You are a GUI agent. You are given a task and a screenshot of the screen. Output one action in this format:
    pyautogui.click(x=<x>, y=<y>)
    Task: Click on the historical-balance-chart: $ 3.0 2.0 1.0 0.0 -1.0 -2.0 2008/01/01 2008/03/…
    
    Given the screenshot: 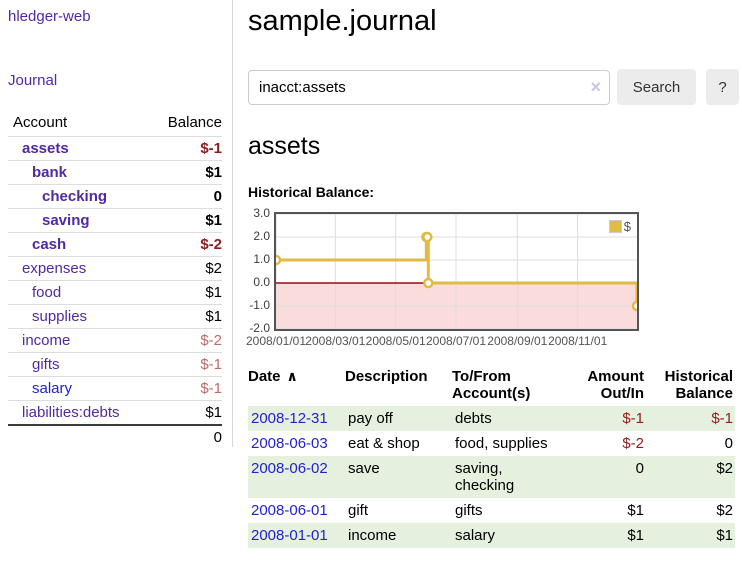 What is the action you would take?
    pyautogui.click(x=456, y=277)
    